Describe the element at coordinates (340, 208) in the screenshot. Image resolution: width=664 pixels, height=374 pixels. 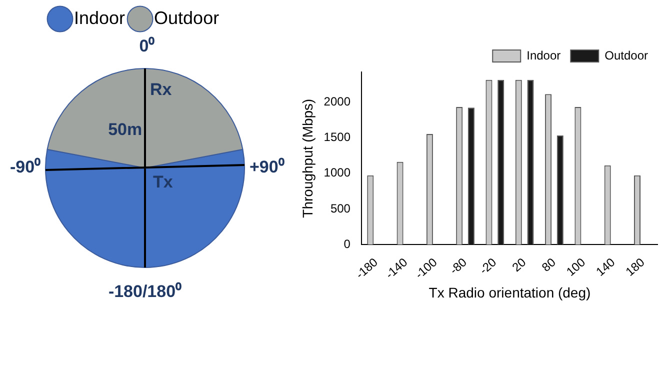
I see `y-tick-label: 500` at that location.